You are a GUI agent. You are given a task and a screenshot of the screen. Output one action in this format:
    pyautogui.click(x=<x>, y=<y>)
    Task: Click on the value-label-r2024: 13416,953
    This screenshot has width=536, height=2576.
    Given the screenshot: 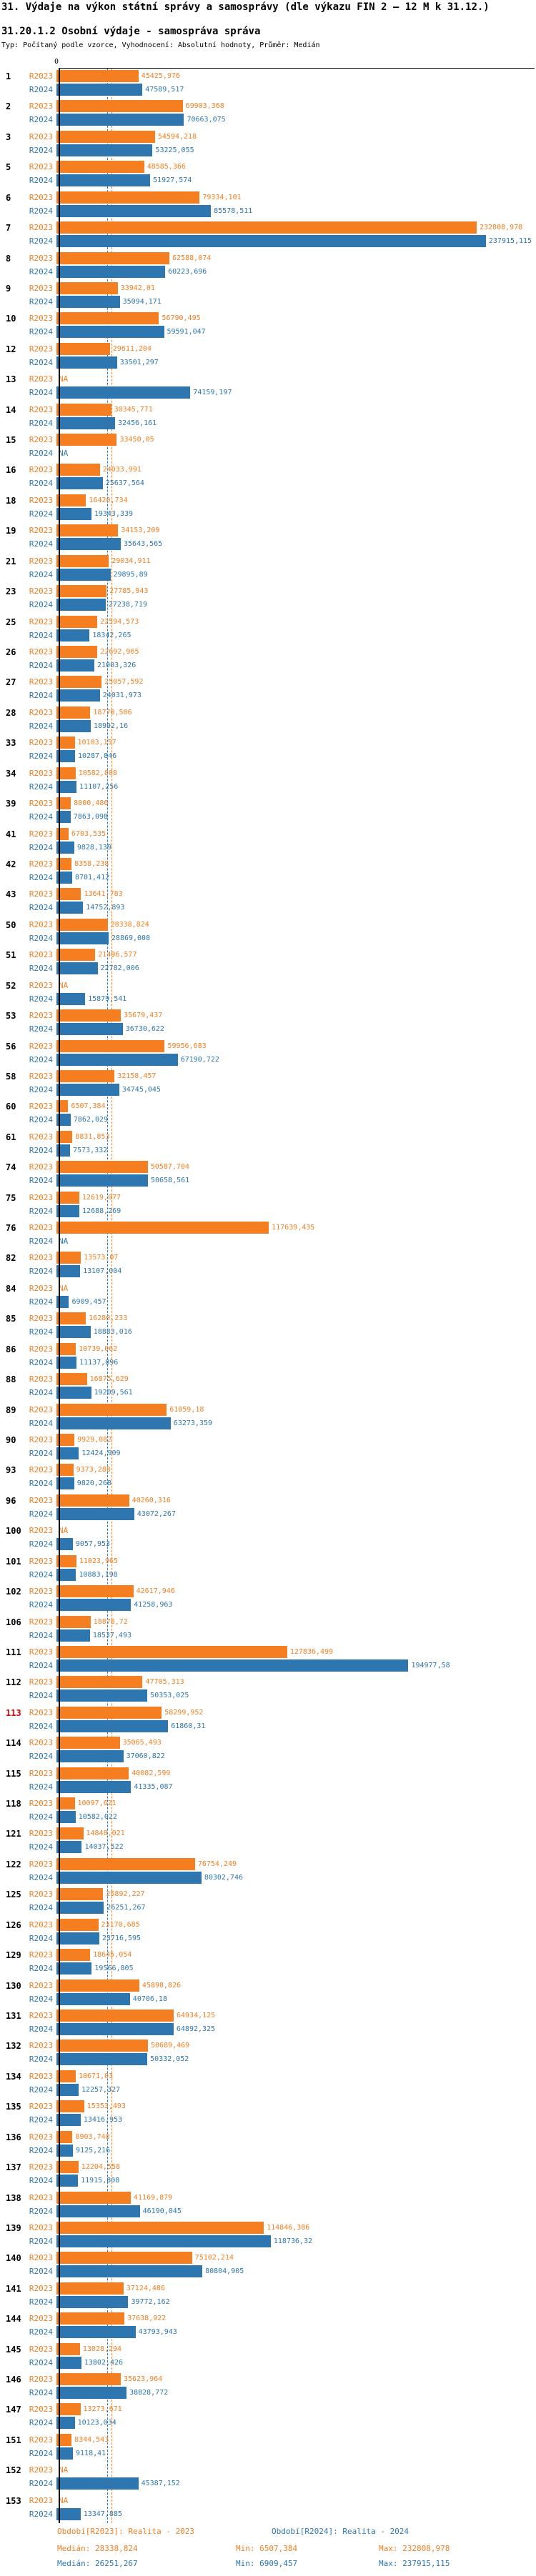 What is the action you would take?
    pyautogui.click(x=103, y=2120)
    